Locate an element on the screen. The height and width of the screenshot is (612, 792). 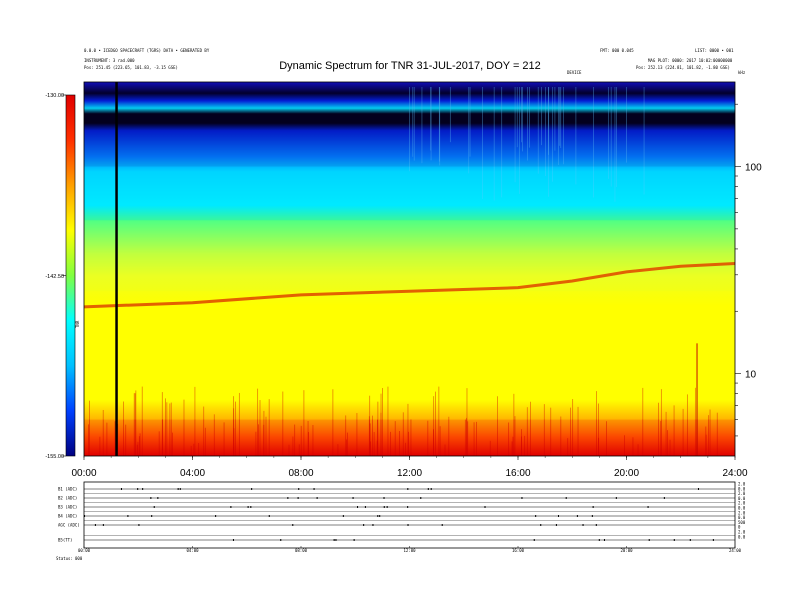
housekeeping-tick-label: 24:00 is located at coordinates (735, 550).